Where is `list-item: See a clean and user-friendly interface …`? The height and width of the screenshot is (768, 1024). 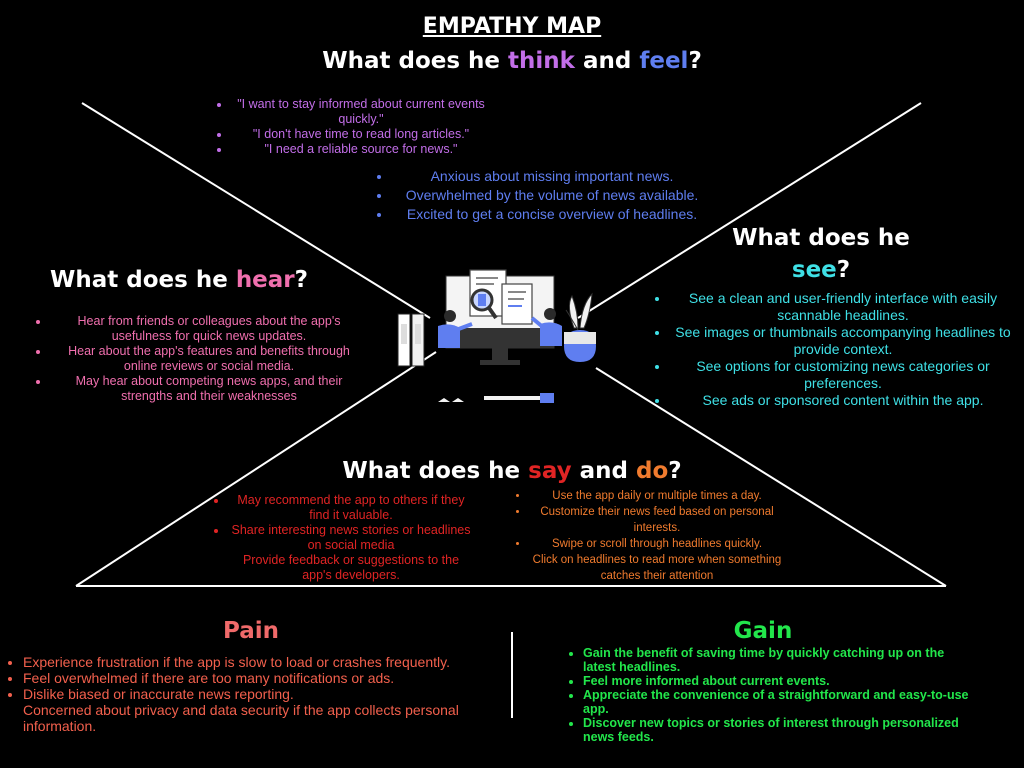 list-item: See a clean and user-friendly interface … is located at coordinates (843, 307).